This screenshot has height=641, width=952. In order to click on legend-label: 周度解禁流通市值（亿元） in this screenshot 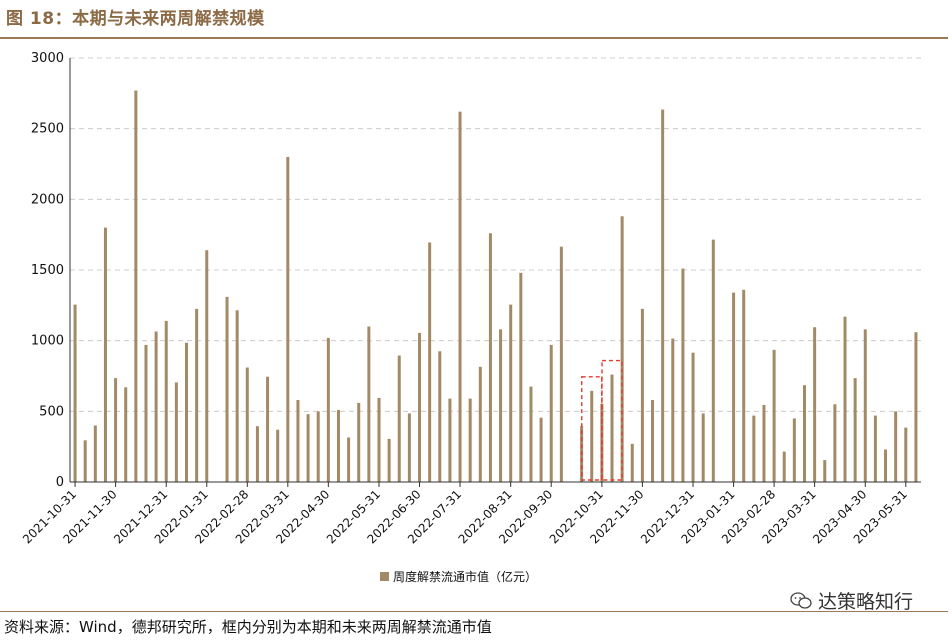, I will do `click(465, 576)`.